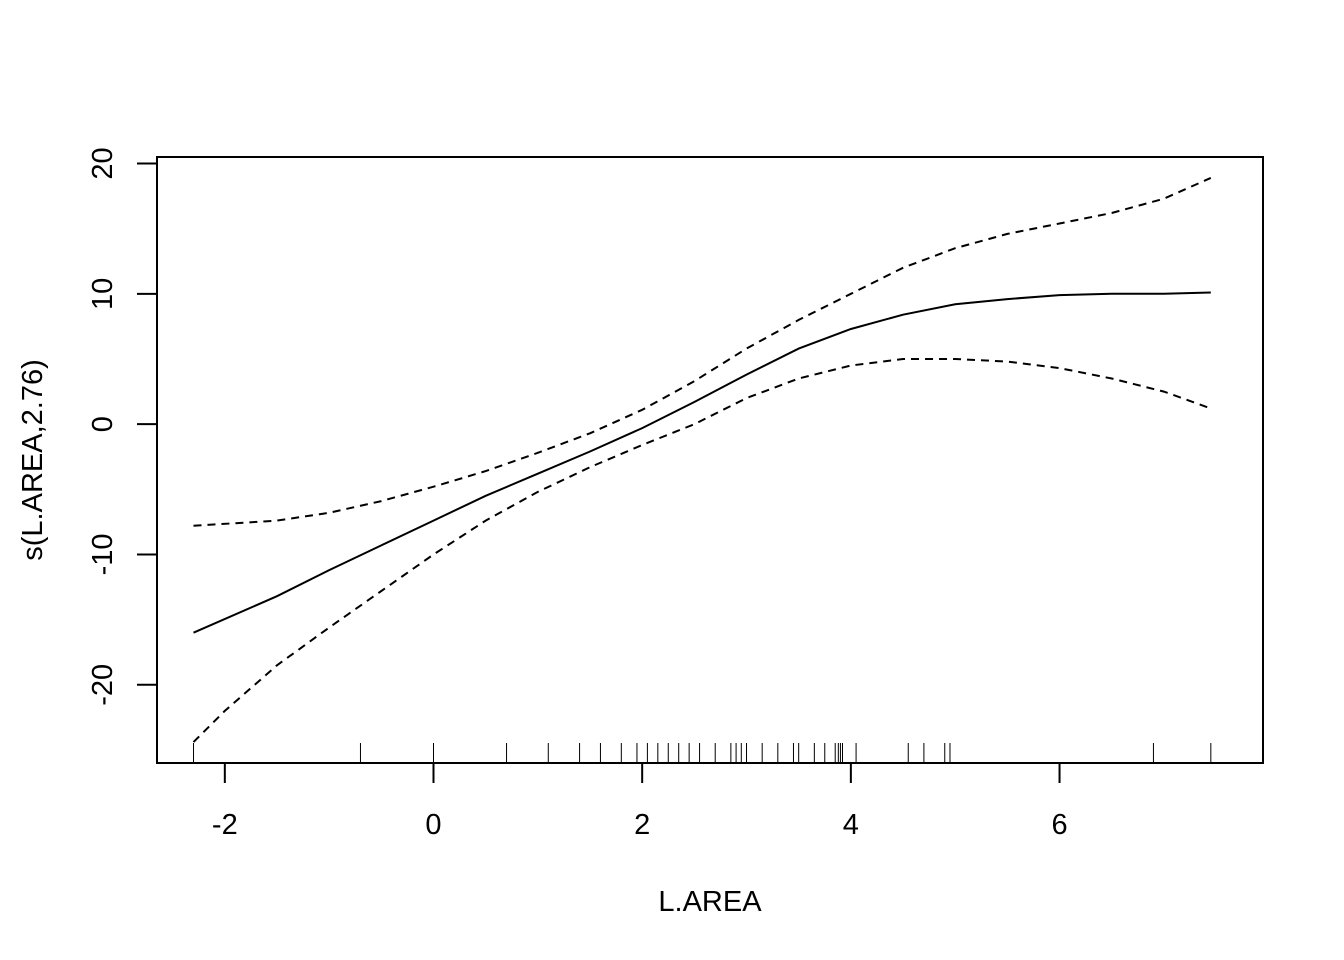 Image resolution: width=1344 pixels, height=960 pixels. What do you see at coordinates (851, 825) in the screenshot?
I see `x-tick-label: 4` at bounding box center [851, 825].